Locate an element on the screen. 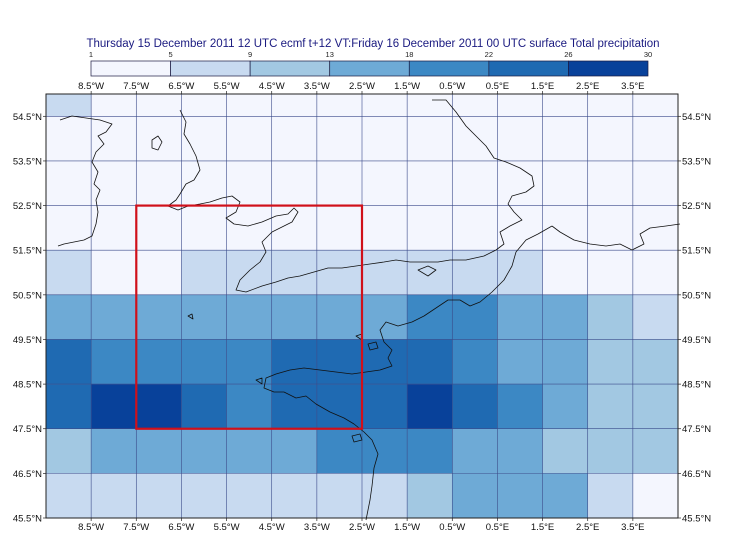 The image size is (746, 547). highlight-box-layer is located at coordinates (249, 317).